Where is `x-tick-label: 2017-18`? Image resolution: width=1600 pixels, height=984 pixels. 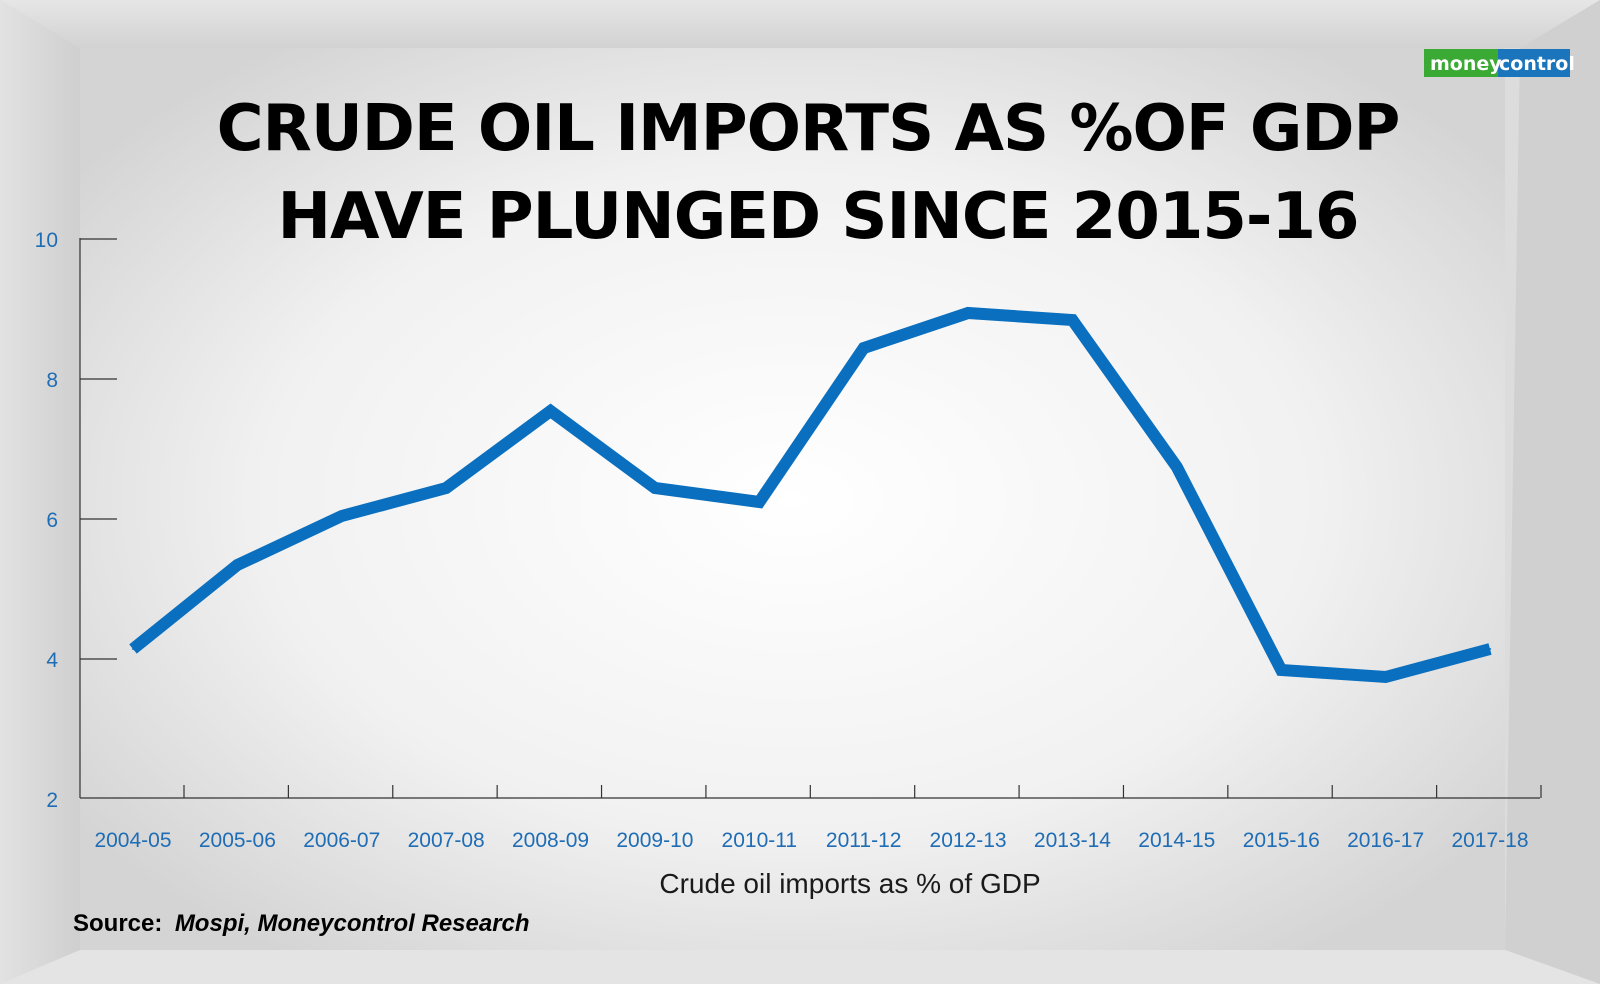 x-tick-label: 2017-18 is located at coordinates (1489, 840).